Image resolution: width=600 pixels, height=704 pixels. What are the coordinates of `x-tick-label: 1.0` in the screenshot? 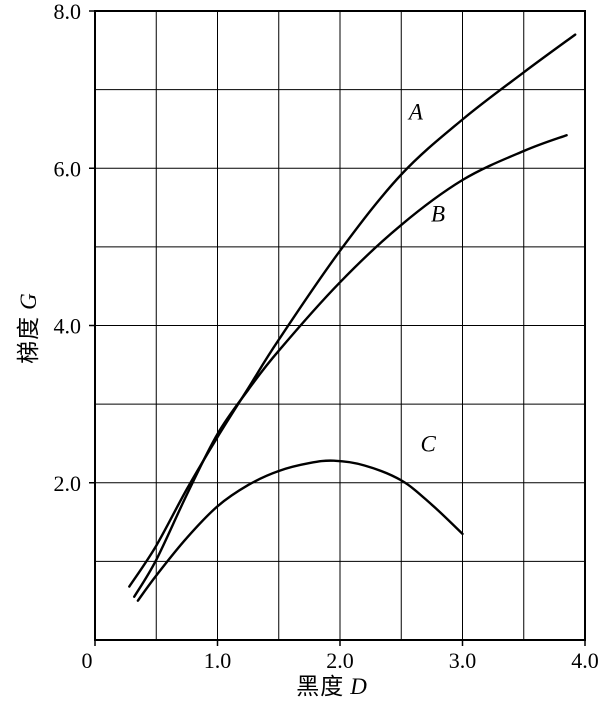 It's located at (218, 660).